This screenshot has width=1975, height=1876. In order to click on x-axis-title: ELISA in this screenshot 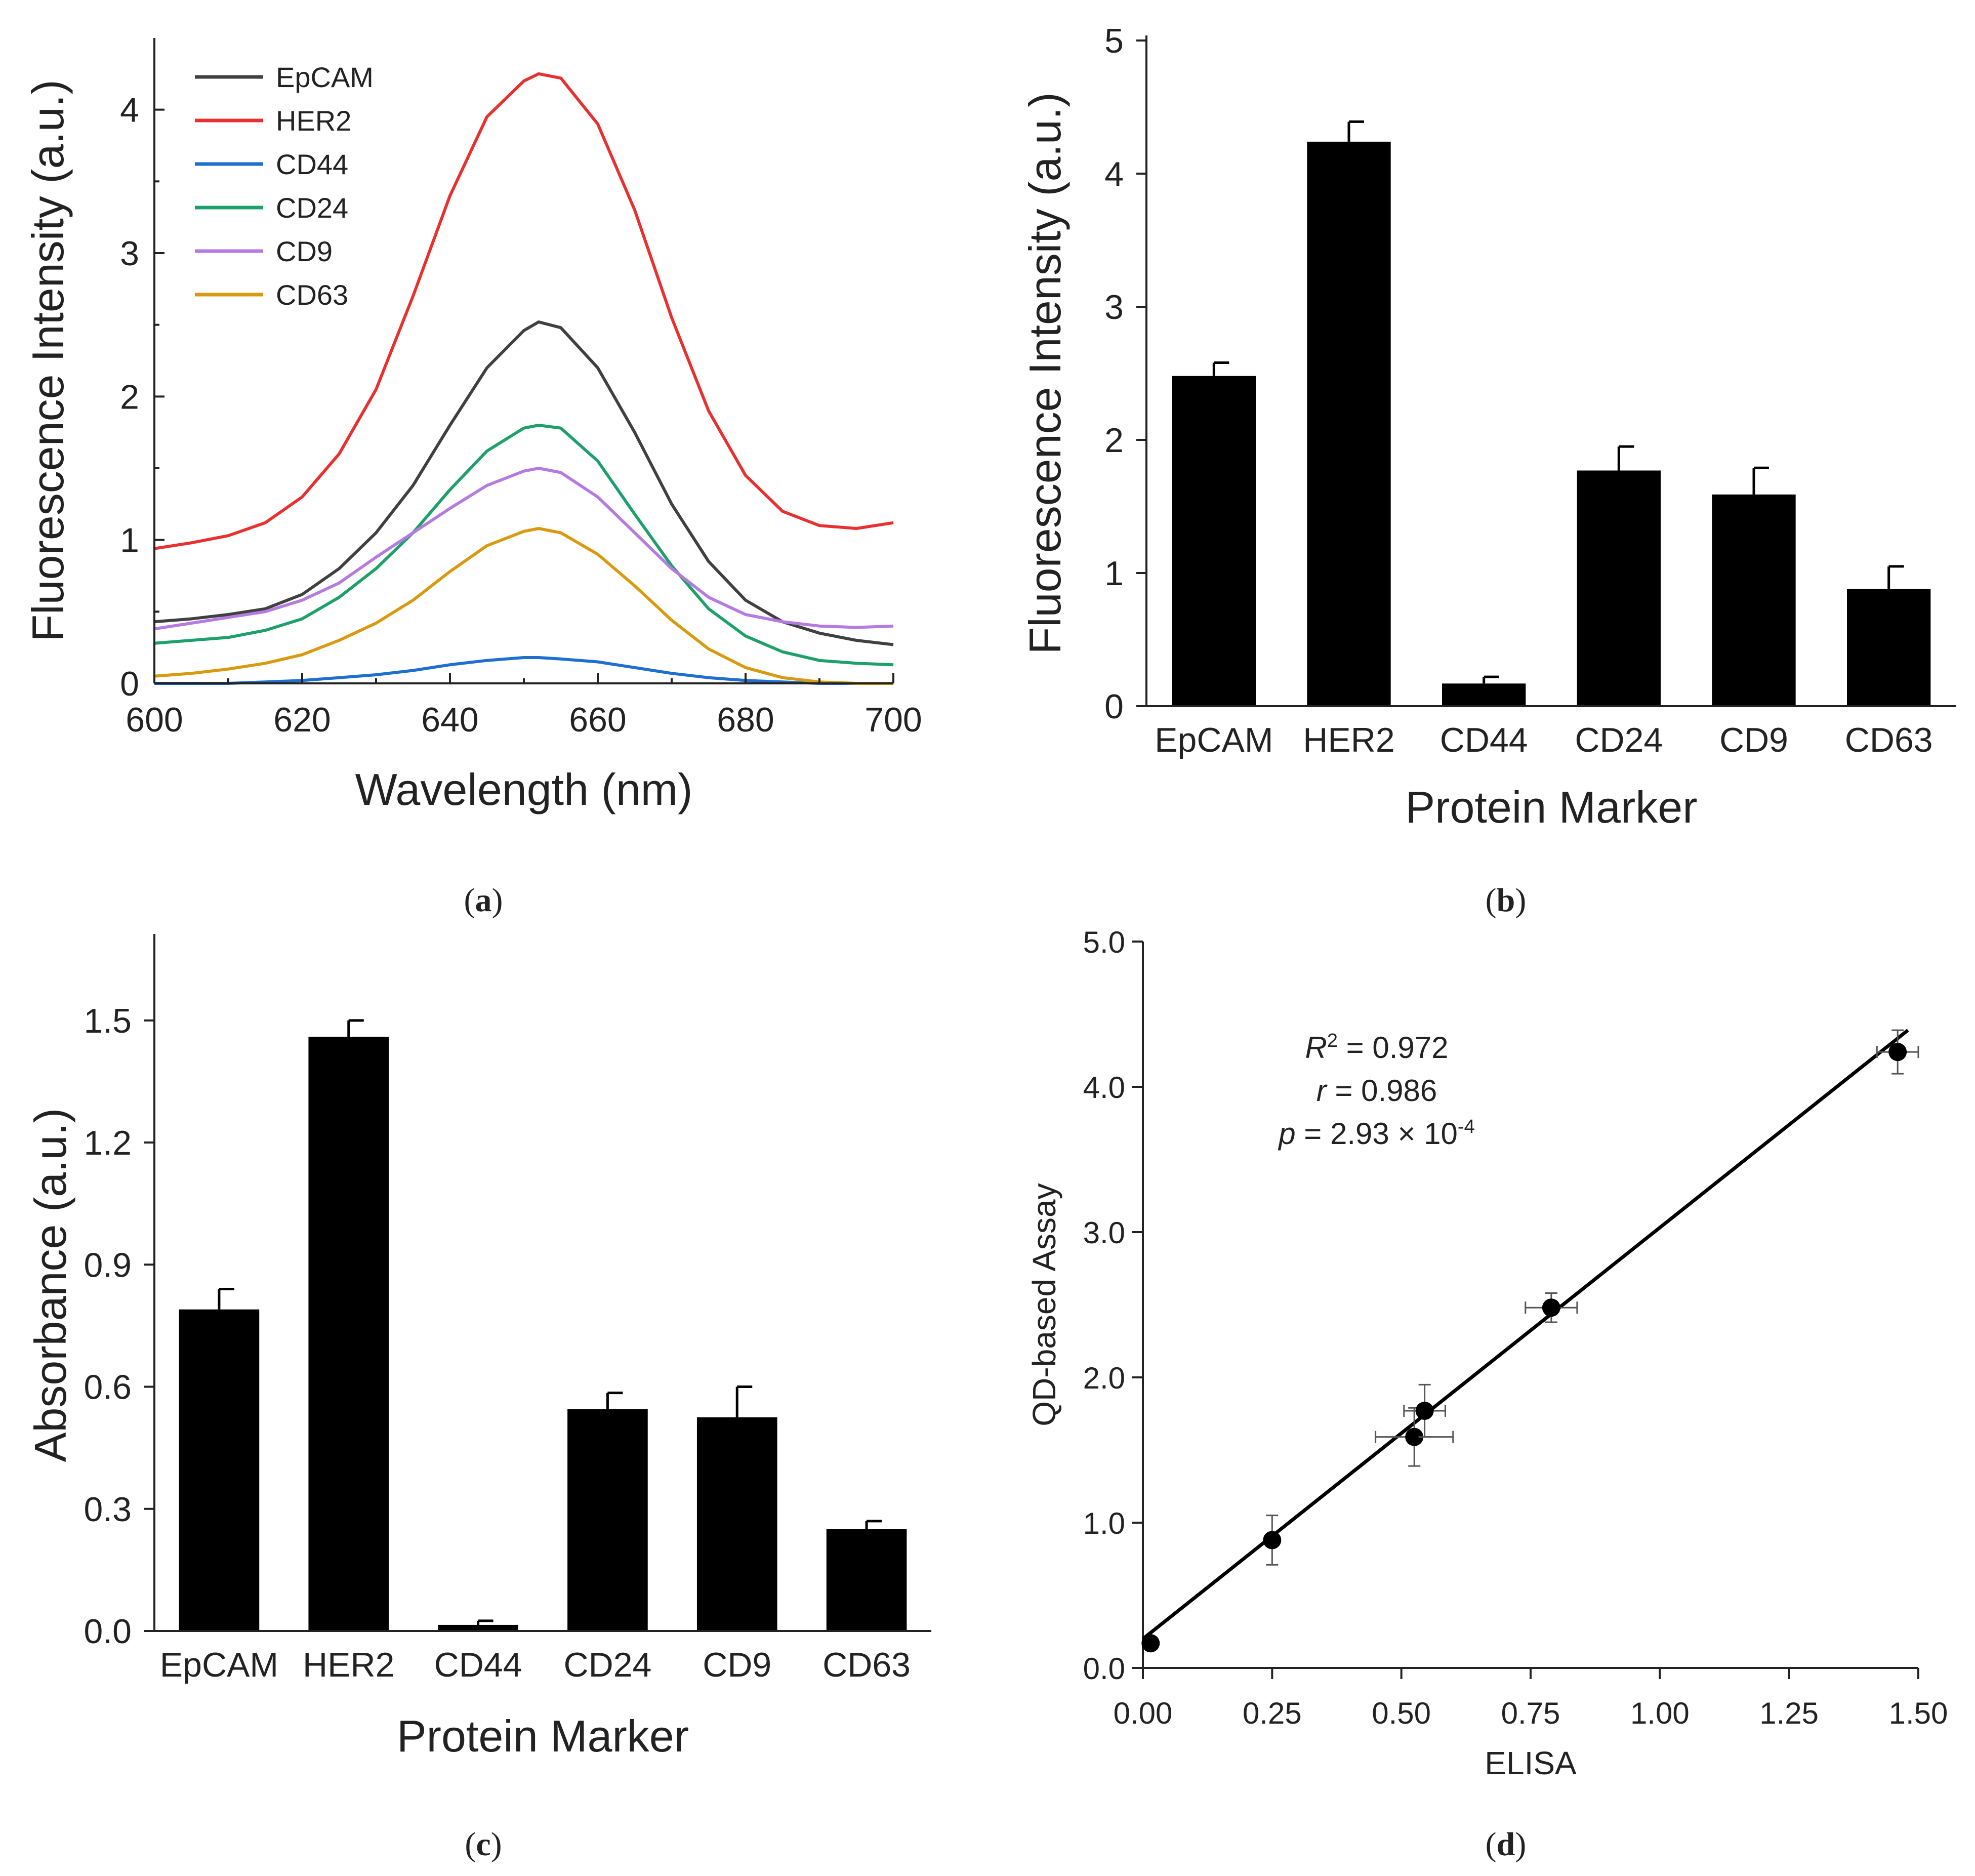, I will do `click(1531, 1763)`.